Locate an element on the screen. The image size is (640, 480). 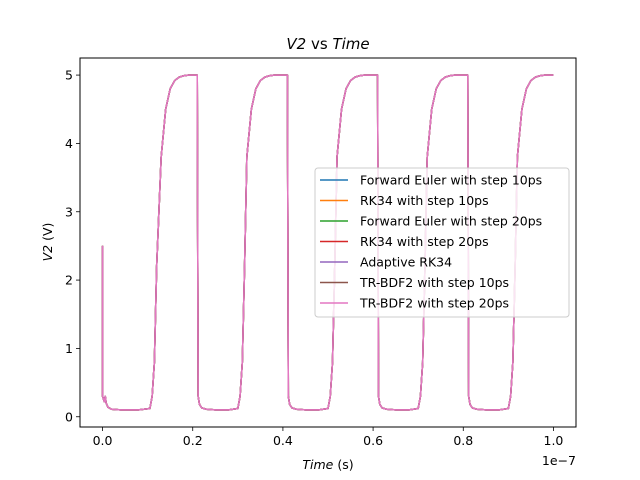
x-tick-label: 0.4 is located at coordinates (283, 440).